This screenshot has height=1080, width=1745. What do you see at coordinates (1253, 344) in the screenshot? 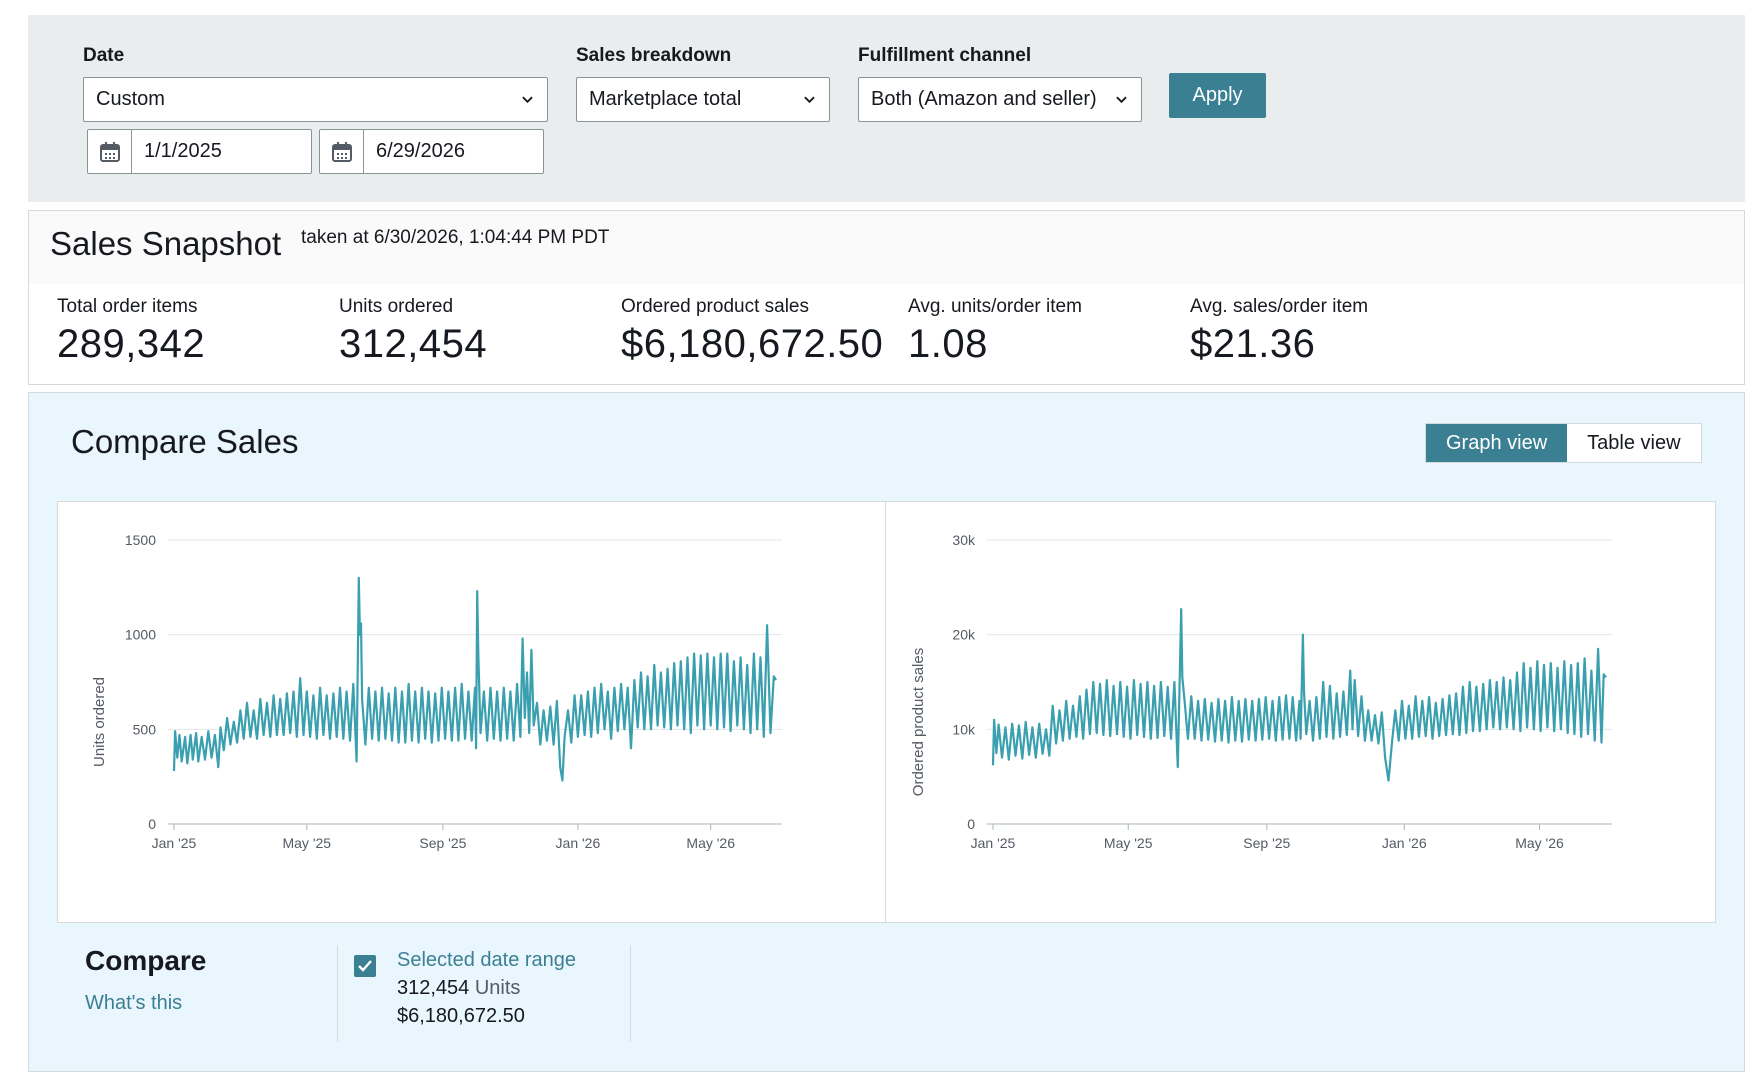
I see `metric-value: $21.36` at bounding box center [1253, 344].